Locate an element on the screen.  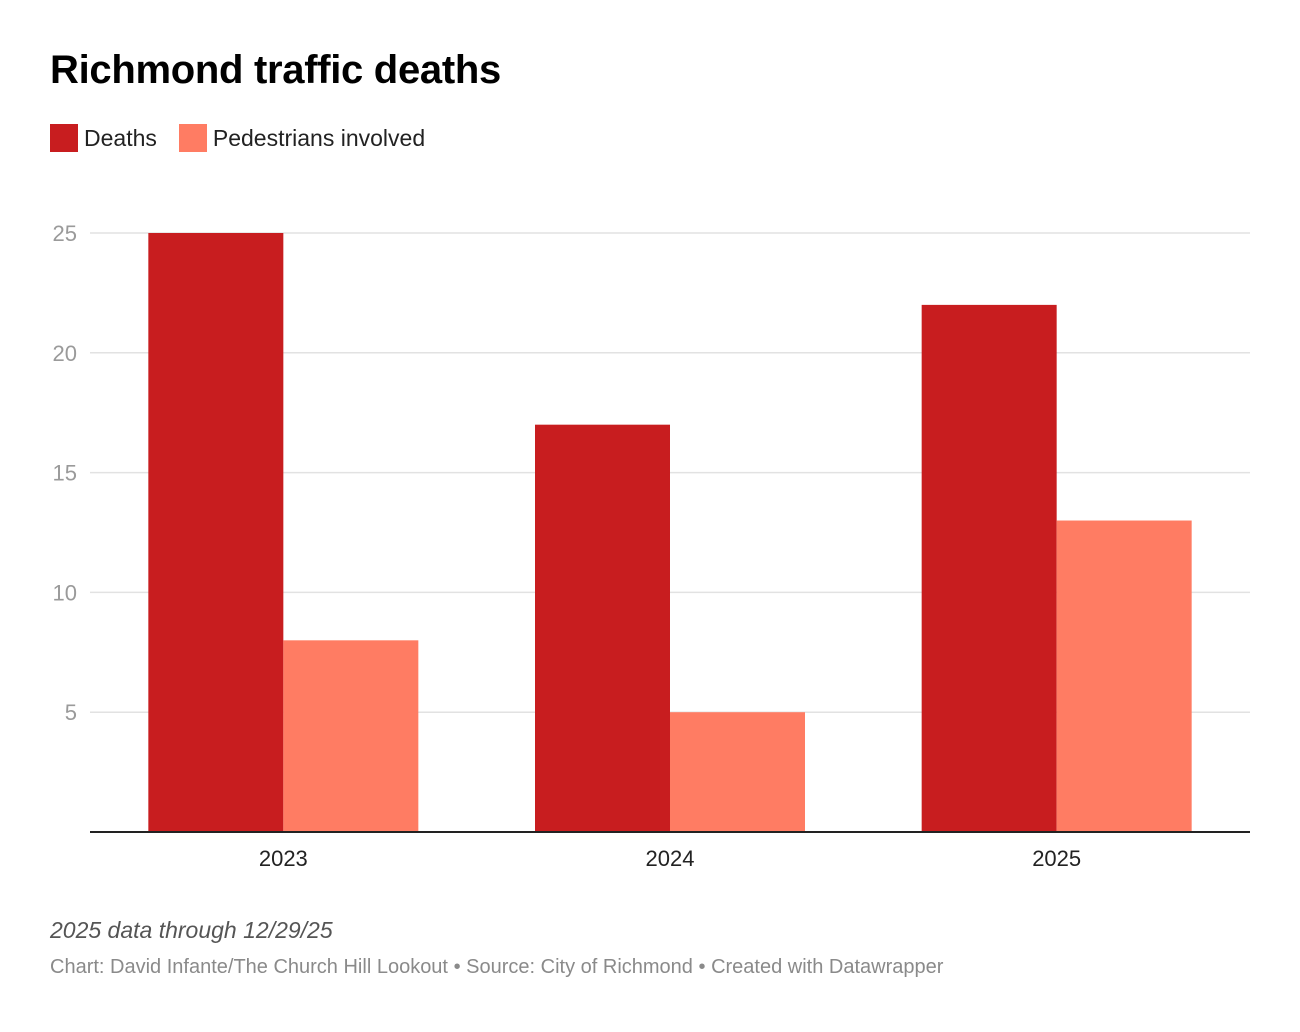
legend: Deaths Pedestrians involved is located at coordinates (248, 138).